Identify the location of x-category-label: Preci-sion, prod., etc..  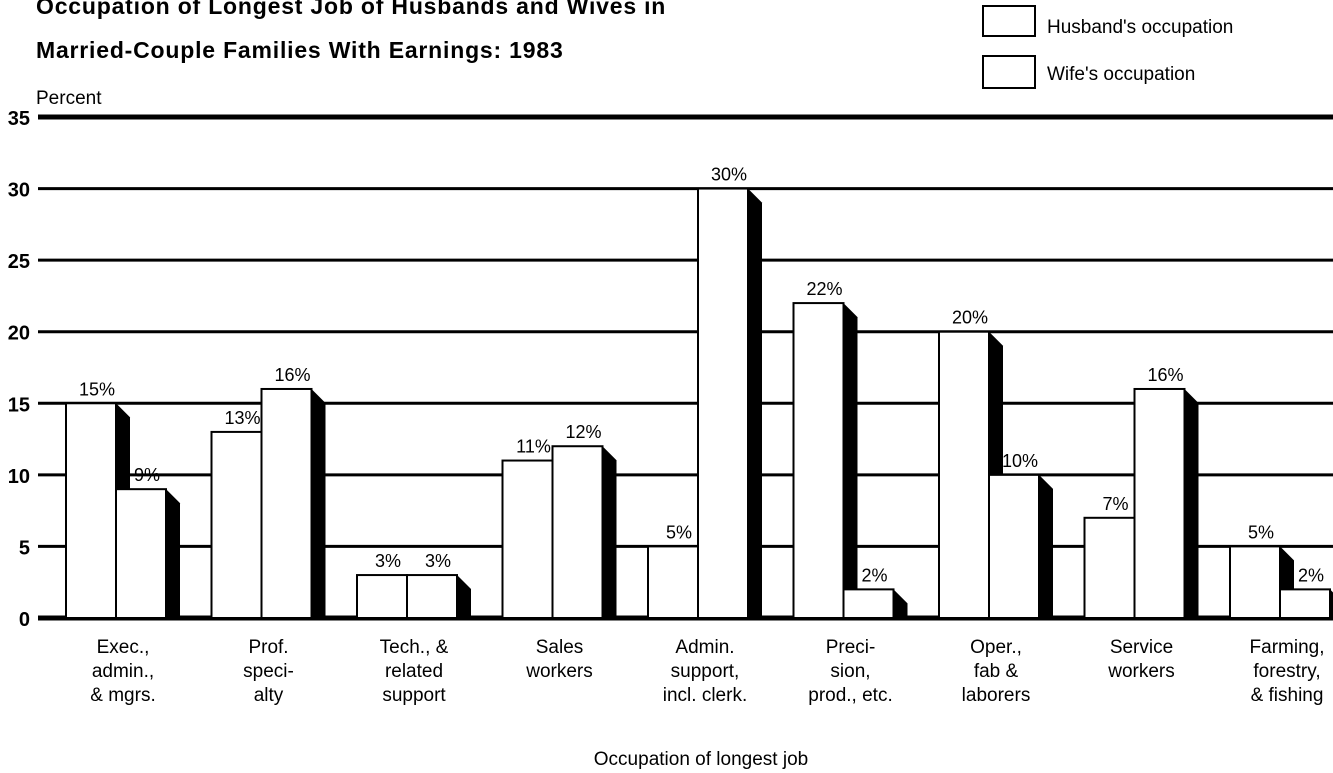
(850, 671).